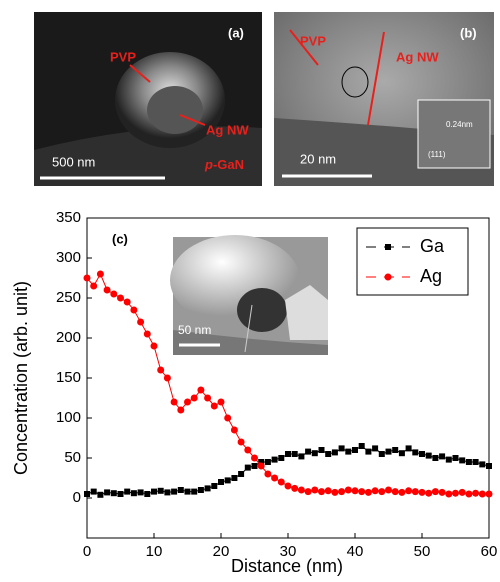 The height and width of the screenshot is (582, 500). Describe the element at coordinates (459, 124) in the screenshot. I see `label: 0.24nm` at that location.